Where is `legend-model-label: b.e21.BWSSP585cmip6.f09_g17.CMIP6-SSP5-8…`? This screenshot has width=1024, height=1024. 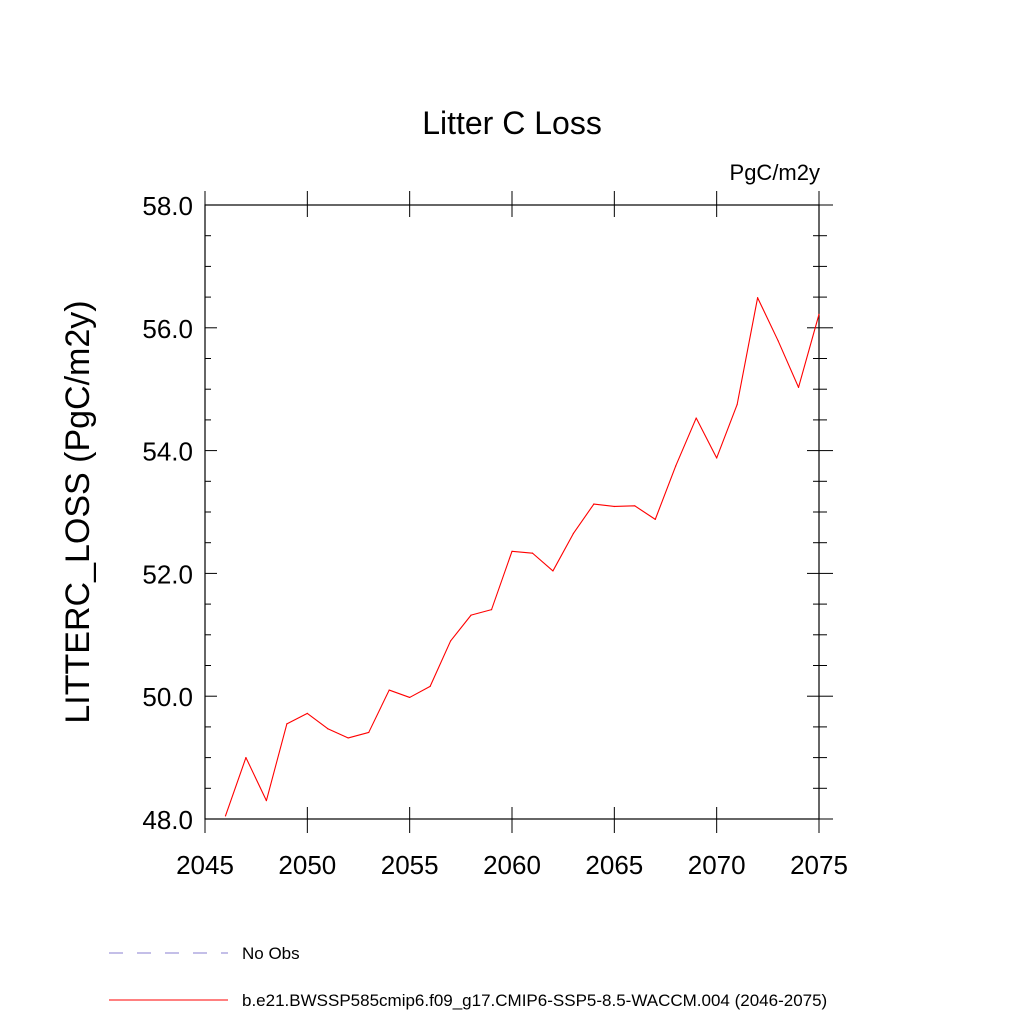
legend-model-label: b.e21.BWSSP585cmip6.f09_g17.CMIP6-SSP5-8… is located at coordinates (534, 1000).